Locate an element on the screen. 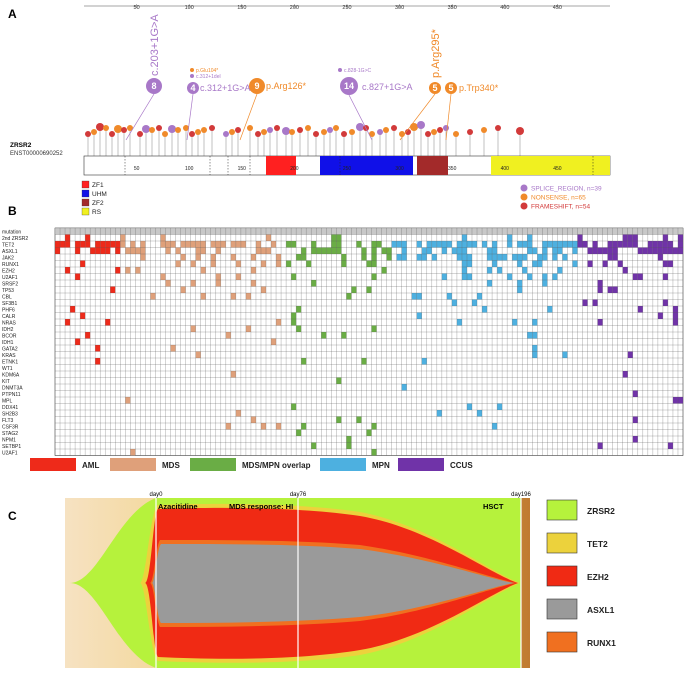  track-tick-label: 400 is located at coordinates (505, 169).